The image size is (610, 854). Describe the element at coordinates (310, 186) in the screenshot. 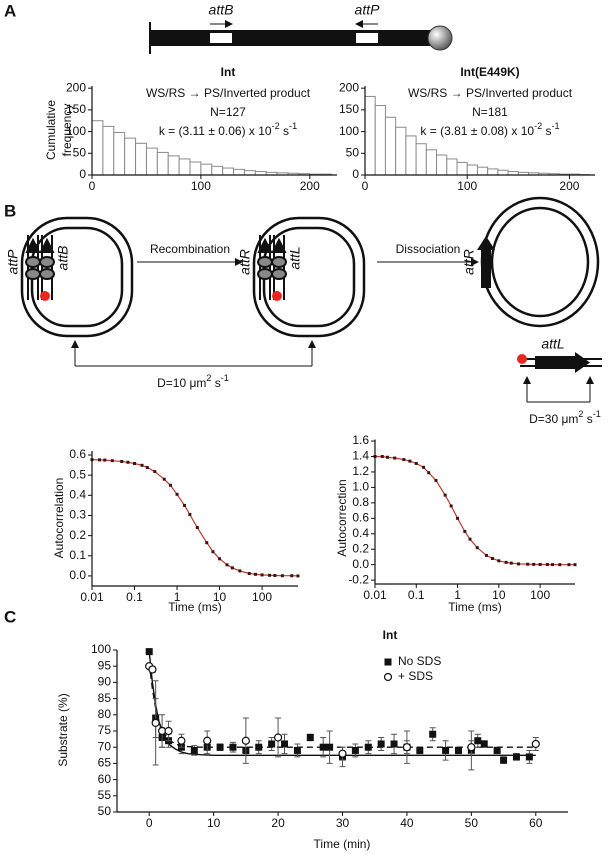

I see `x-tick-label: 200` at that location.